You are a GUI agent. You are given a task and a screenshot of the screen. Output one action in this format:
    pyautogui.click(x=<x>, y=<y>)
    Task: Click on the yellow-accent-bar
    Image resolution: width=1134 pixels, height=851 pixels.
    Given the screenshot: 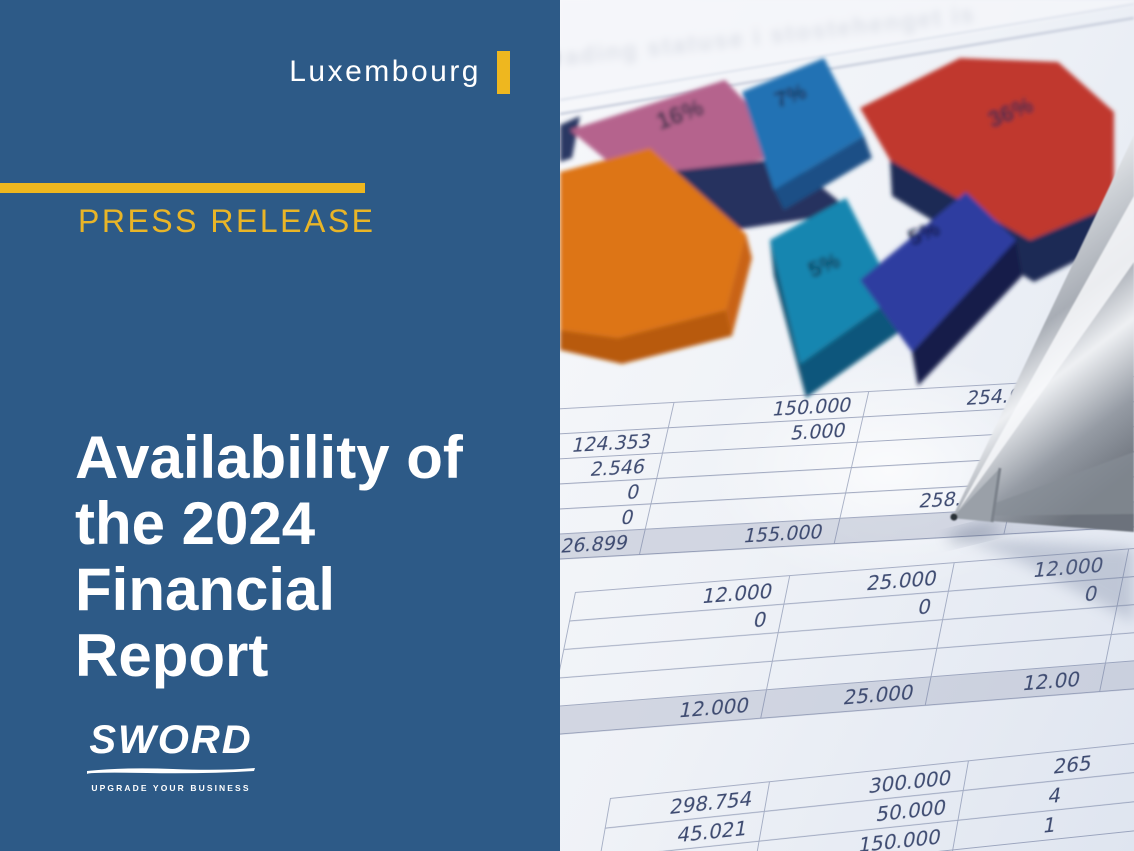 What is the action you would take?
    pyautogui.click(x=503, y=72)
    